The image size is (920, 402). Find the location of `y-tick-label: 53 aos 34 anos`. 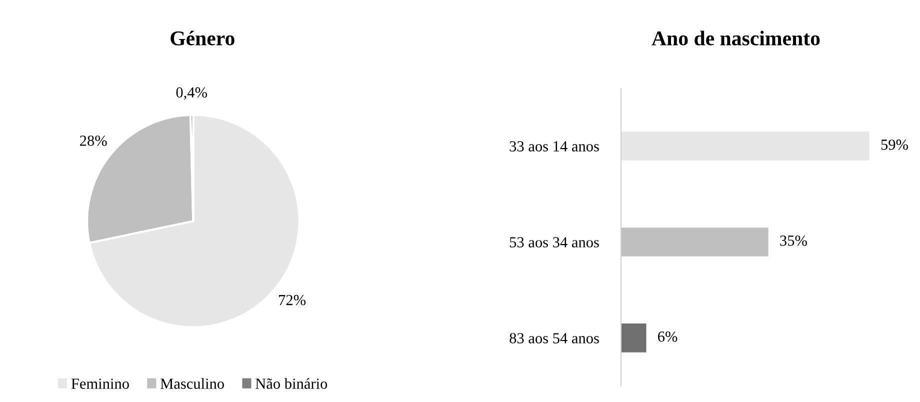

y-tick-label: 53 aos 34 anos is located at coordinates (554, 242).